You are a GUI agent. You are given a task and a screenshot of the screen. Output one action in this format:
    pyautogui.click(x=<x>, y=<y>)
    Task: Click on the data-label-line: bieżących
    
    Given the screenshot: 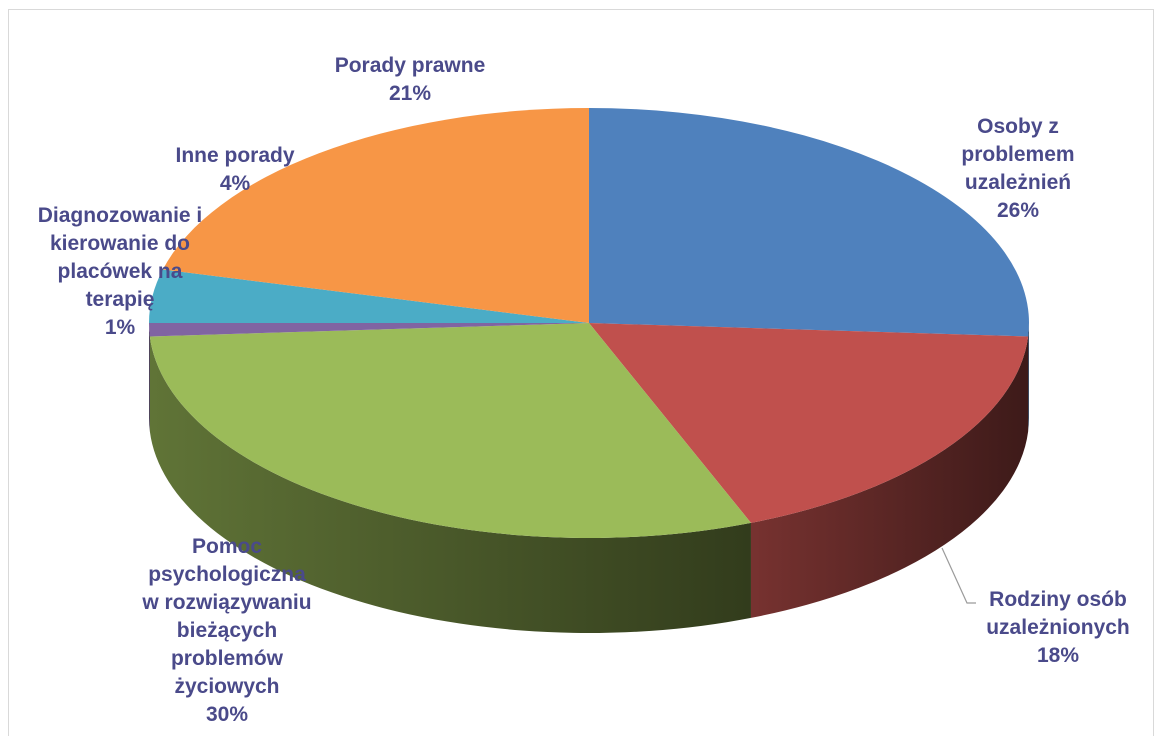 What is the action you would take?
    pyautogui.click(x=227, y=630)
    